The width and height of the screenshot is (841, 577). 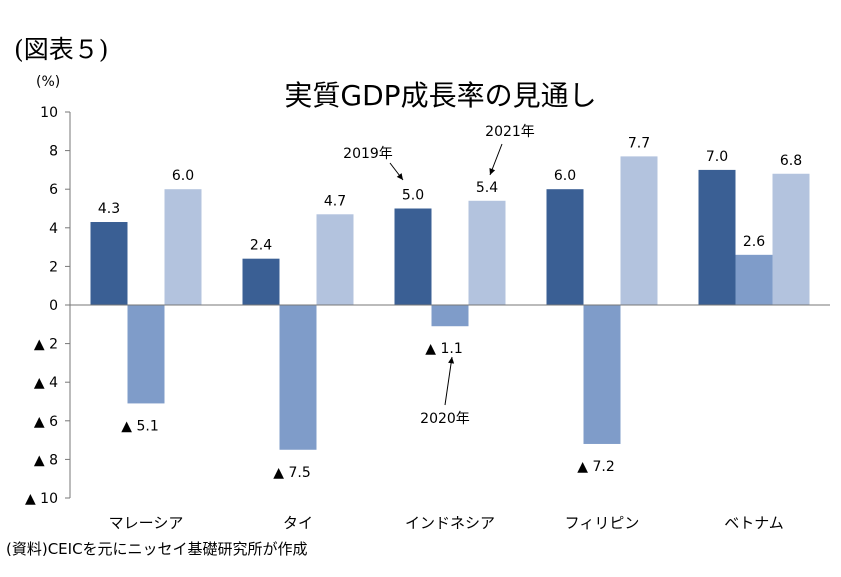 I want to click on y-tick-label: ▲ 10, so click(x=41, y=499).